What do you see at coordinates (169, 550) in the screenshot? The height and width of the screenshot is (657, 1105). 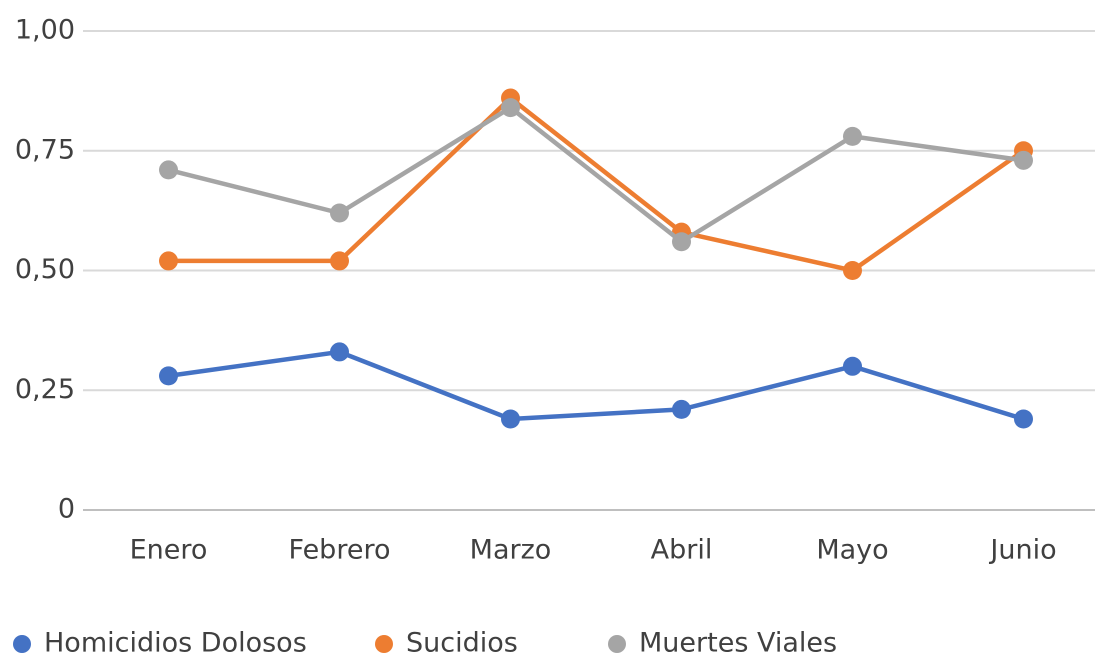 I see `x-tick-label: Enero` at bounding box center [169, 550].